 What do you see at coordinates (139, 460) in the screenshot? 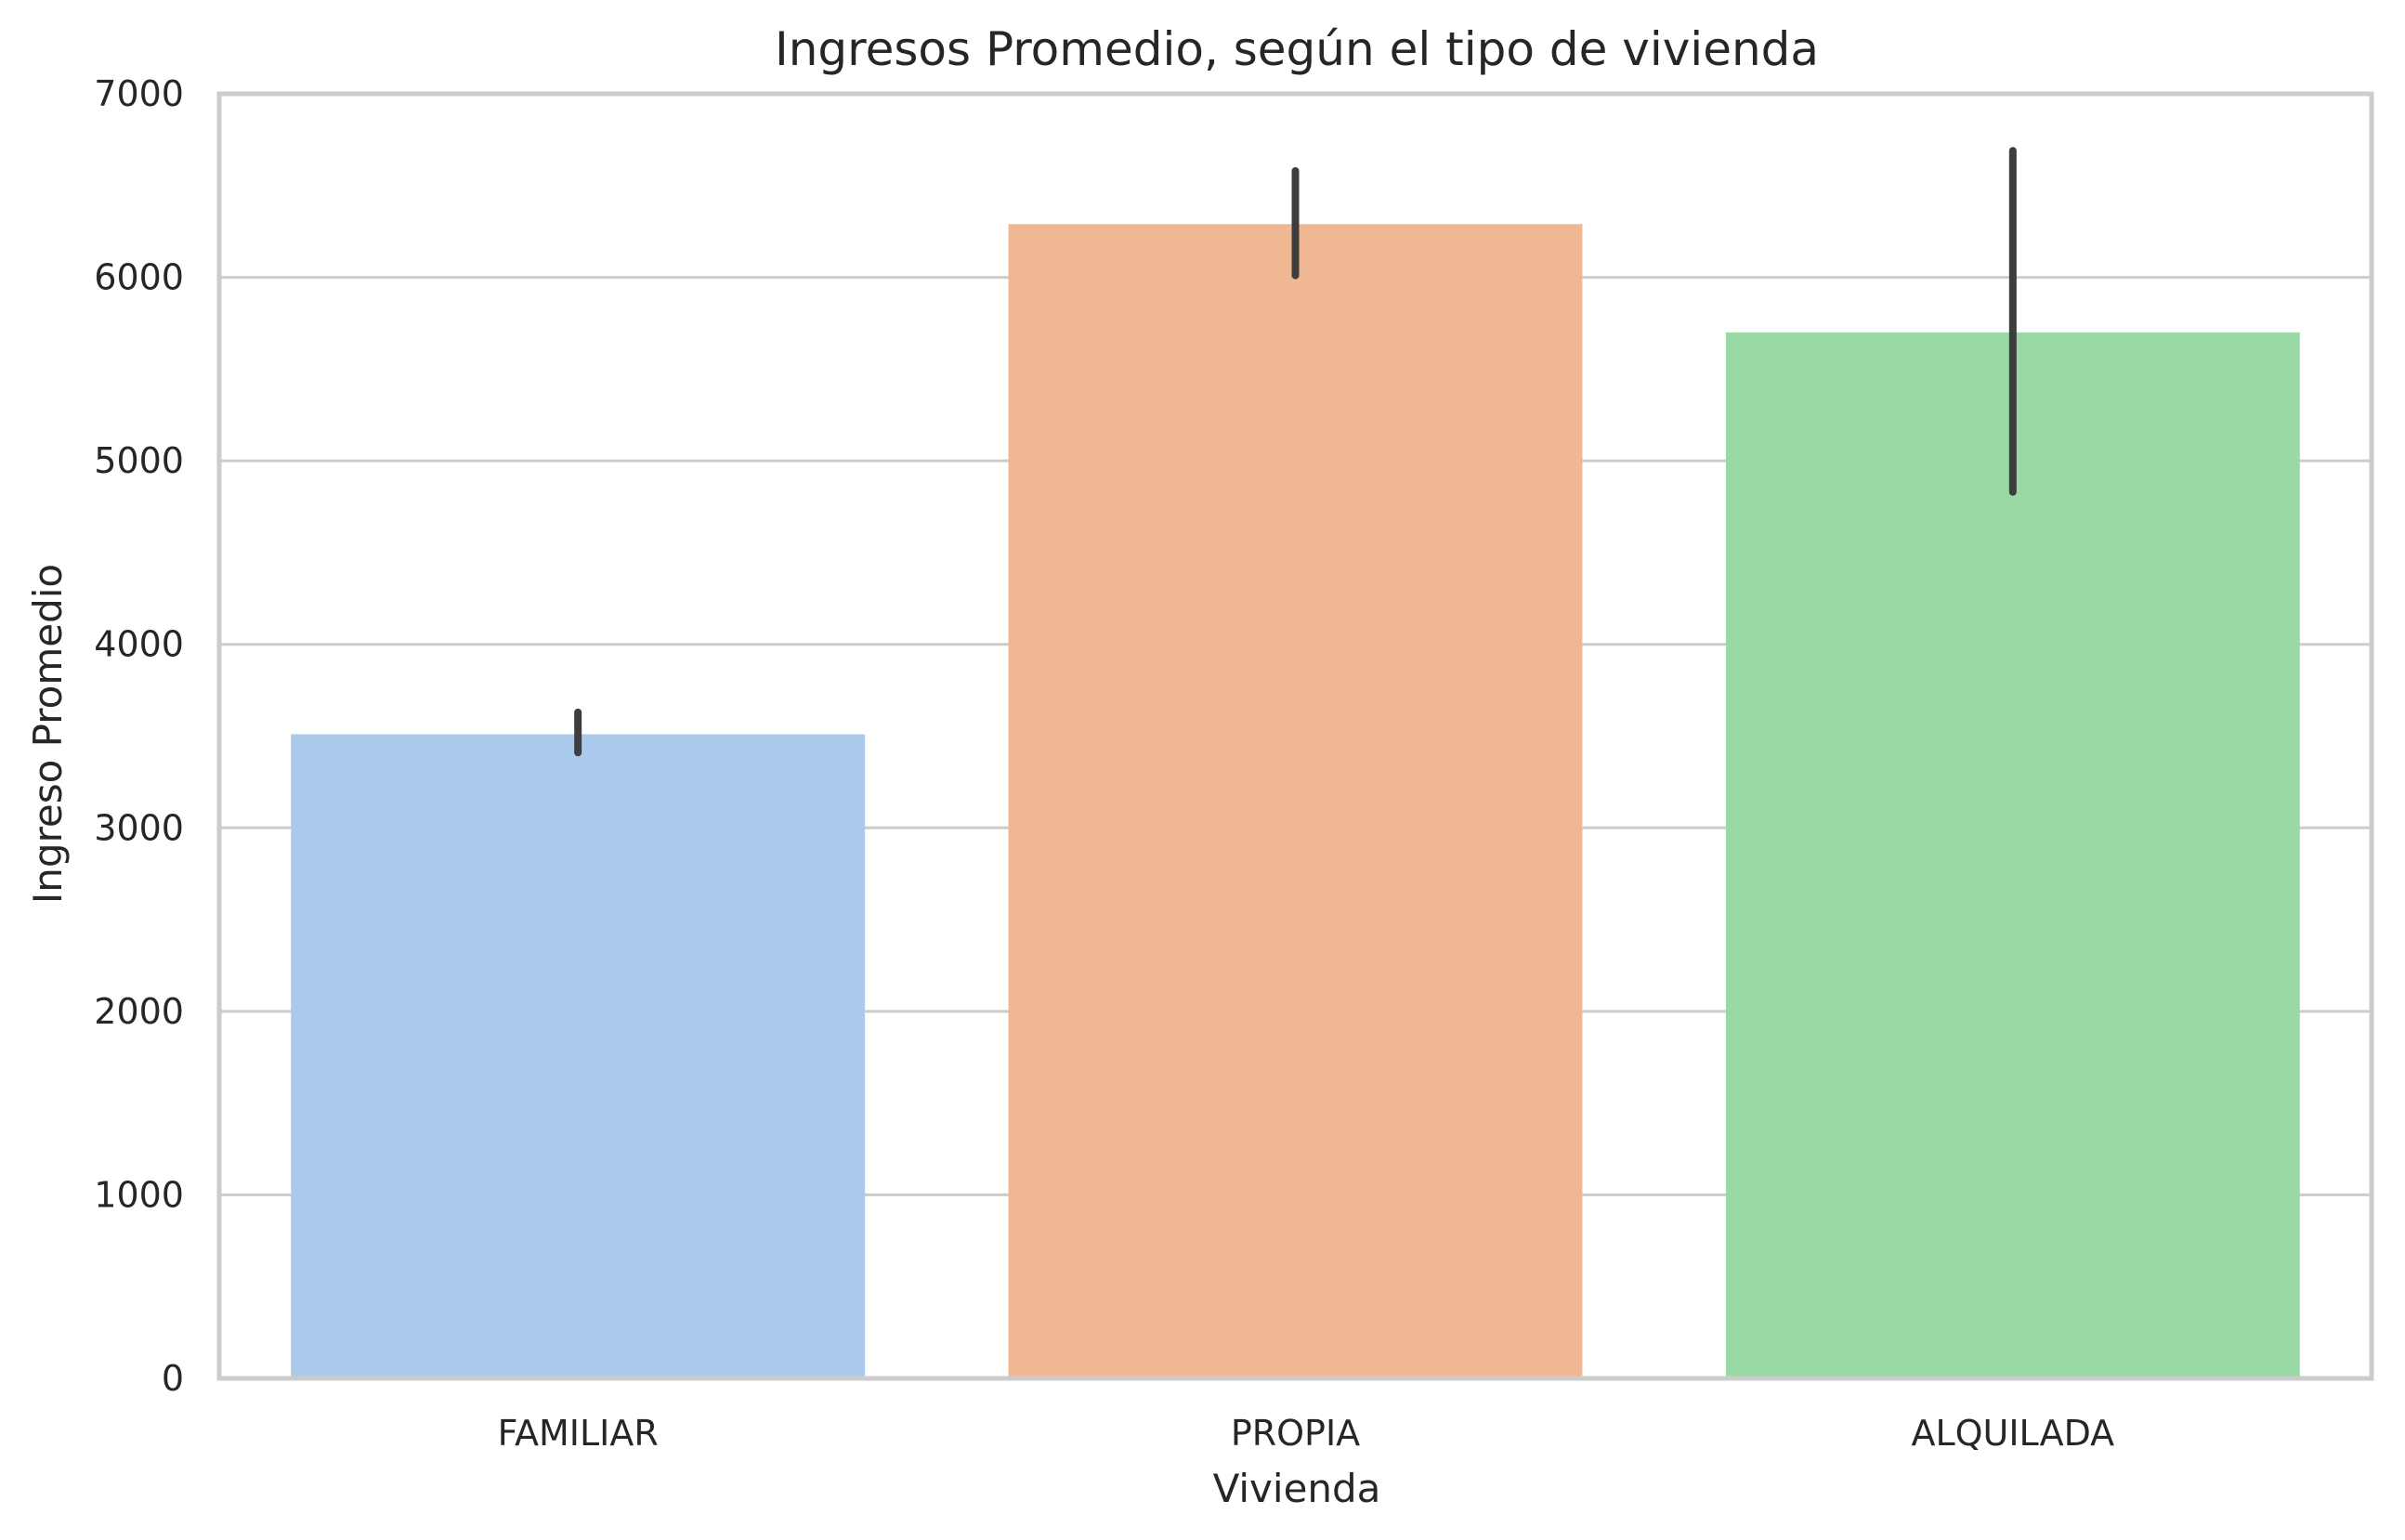
I see `y-tick-label-5: 5000` at bounding box center [139, 460].